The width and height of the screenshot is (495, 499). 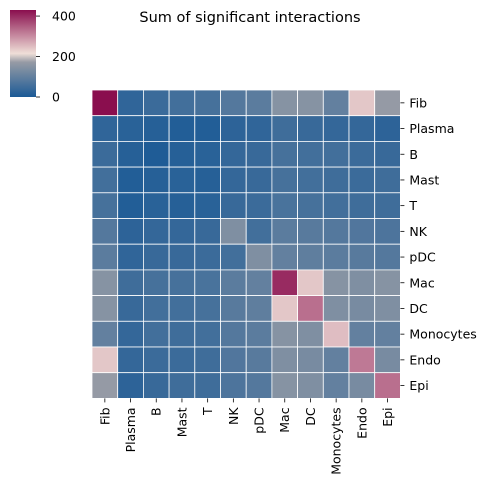 I want to click on heatmap-cell-plasma-nk, so click(x=233, y=128).